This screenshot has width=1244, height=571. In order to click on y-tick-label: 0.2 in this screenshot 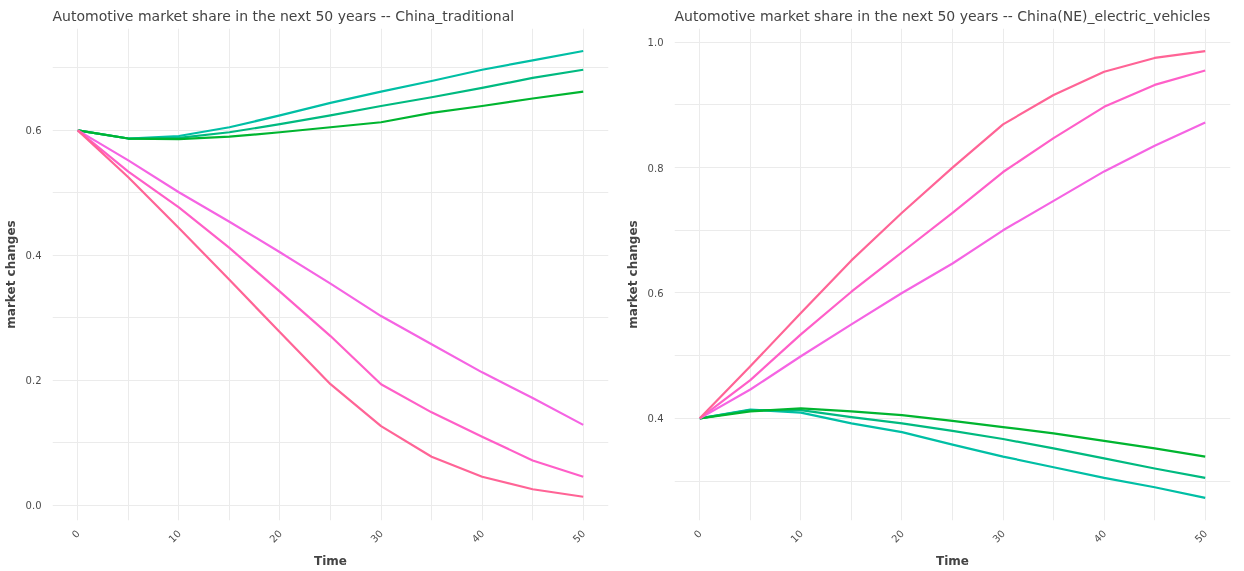, I will do `click(33, 381)`.